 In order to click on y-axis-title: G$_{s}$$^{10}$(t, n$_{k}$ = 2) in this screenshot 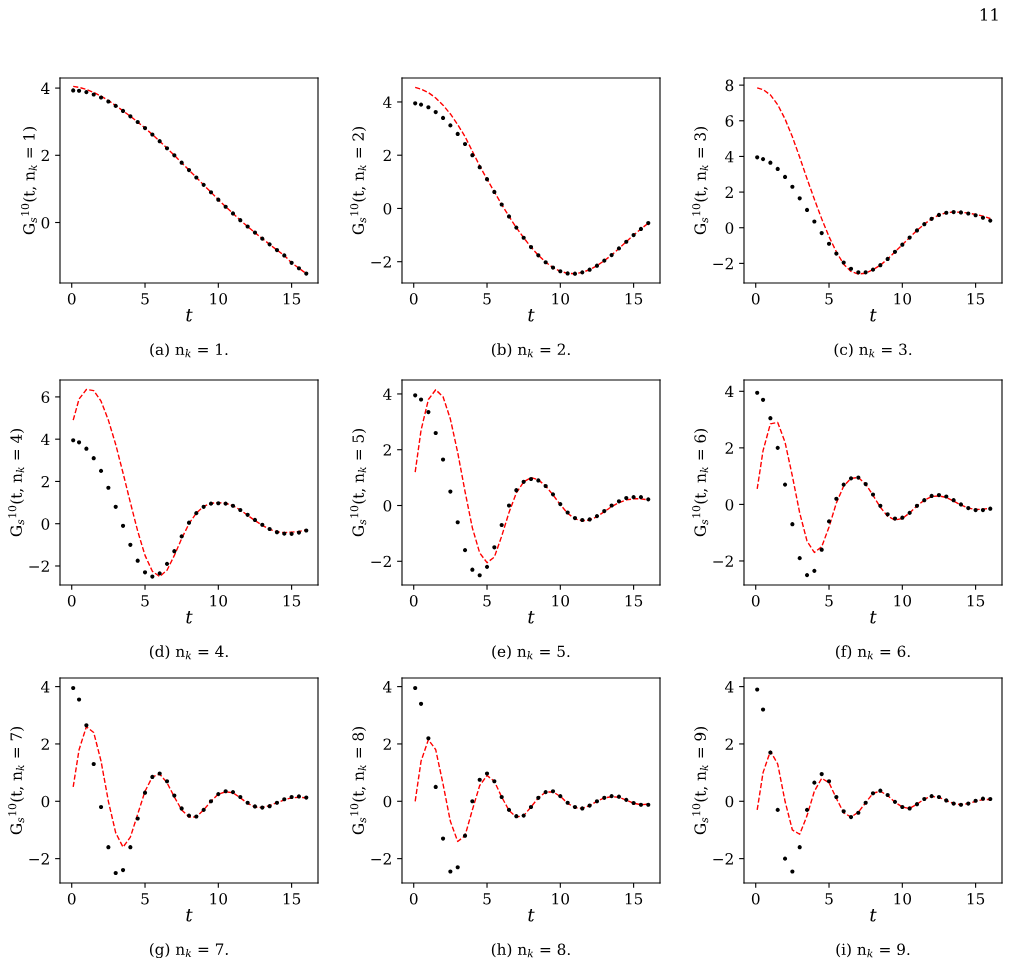, I will do `click(358, 181)`.